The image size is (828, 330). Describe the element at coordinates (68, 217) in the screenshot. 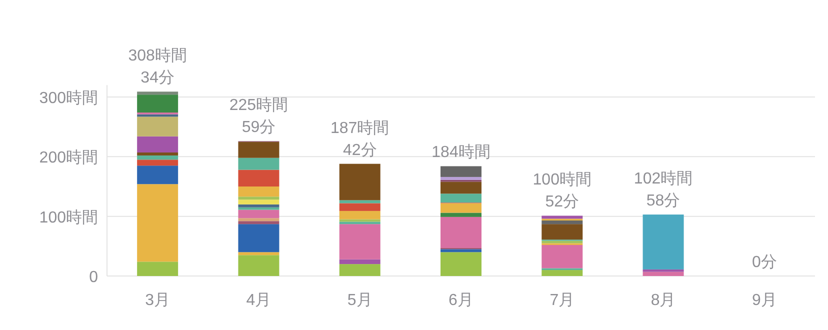

I see `y-tick-label: 100時間` at that location.